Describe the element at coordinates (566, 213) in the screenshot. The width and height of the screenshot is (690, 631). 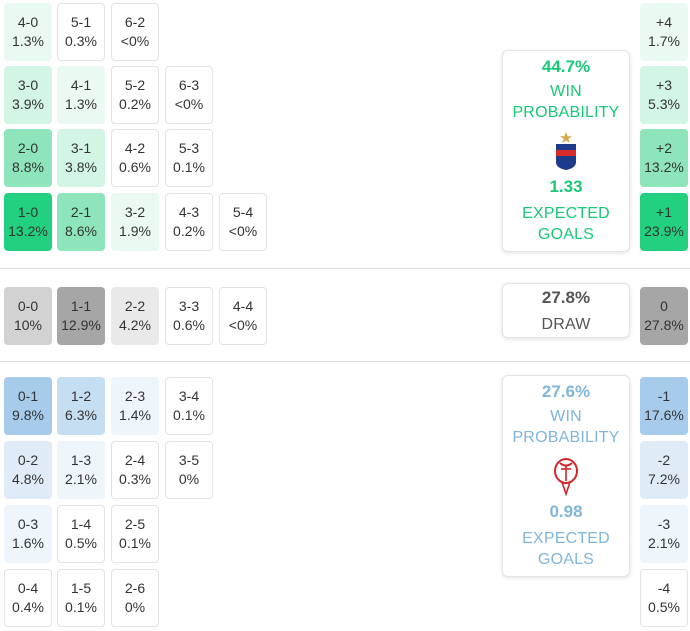
I see `home-expected-label: EXPECTED` at that location.